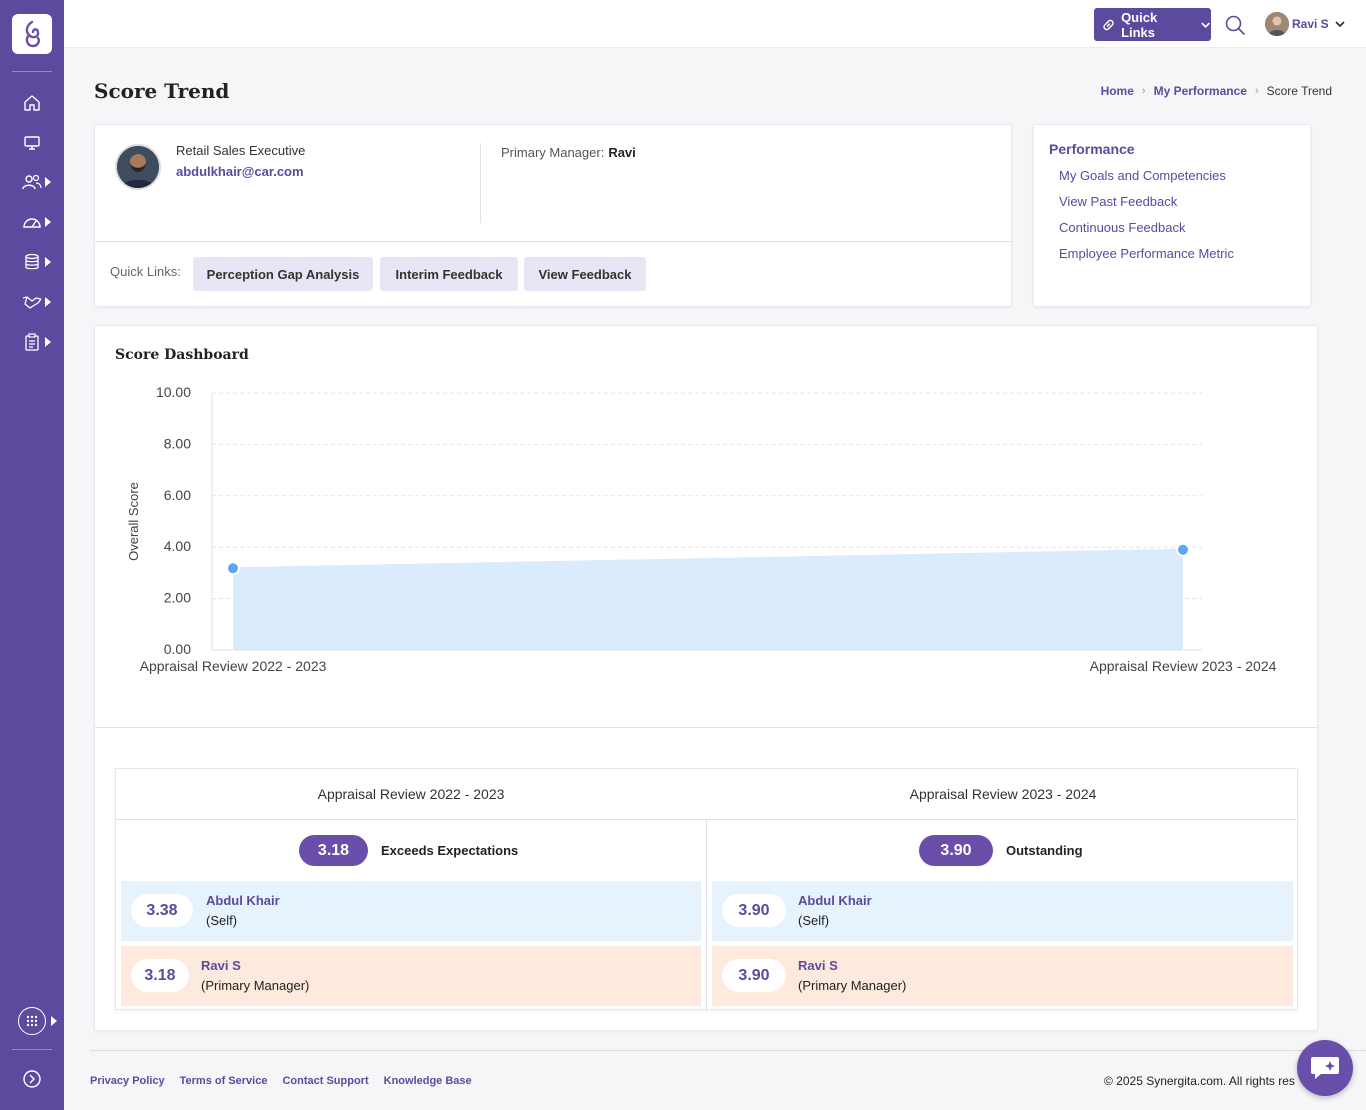 The height and width of the screenshot is (1110, 1366). What do you see at coordinates (177, 495) in the screenshot?
I see `y-tick-label: 6.00` at bounding box center [177, 495].